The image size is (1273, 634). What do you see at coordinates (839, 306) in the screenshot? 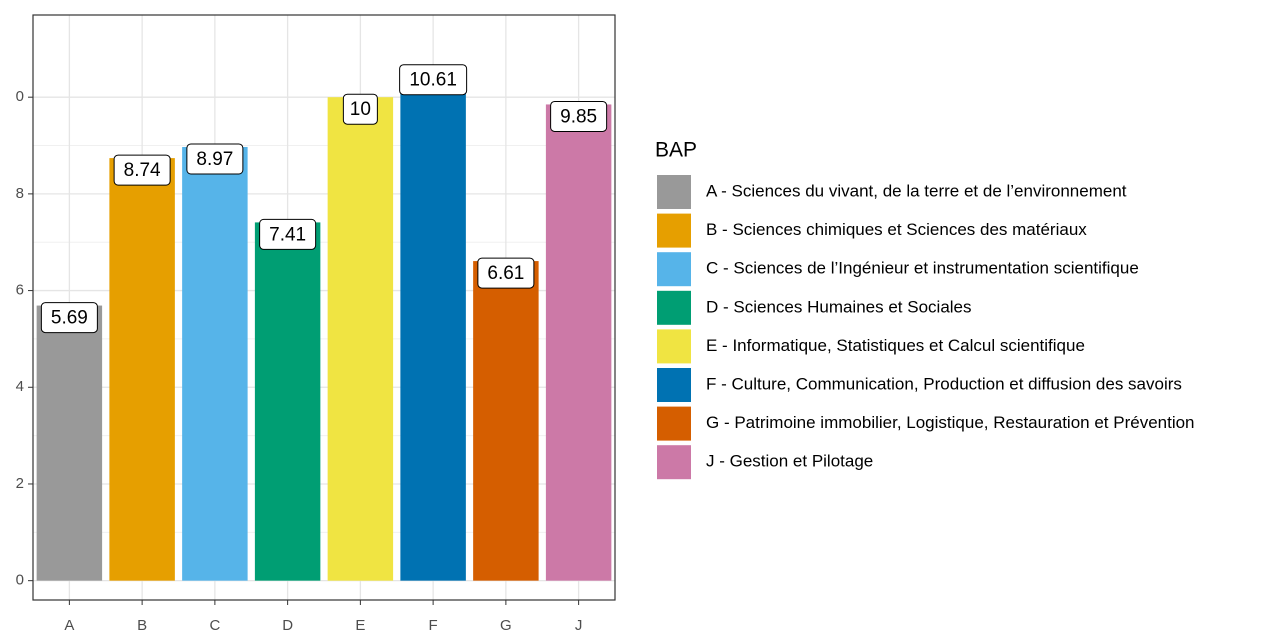
I see `legend-label: D - Sciences Humaines et Sociales` at bounding box center [839, 306].